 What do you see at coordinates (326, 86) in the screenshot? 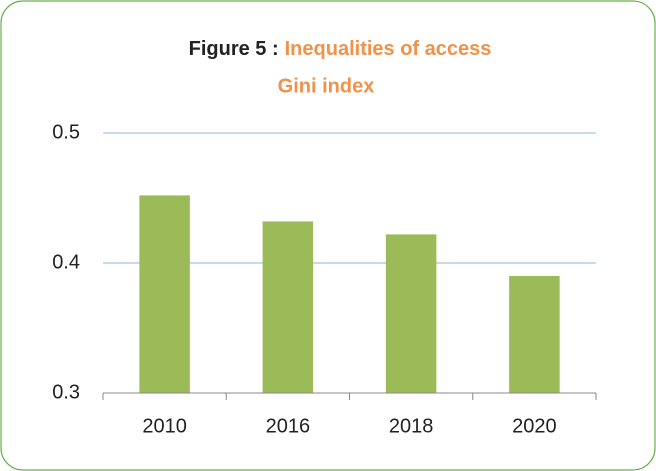
I see `chart-subtitle: Gini index` at bounding box center [326, 86].